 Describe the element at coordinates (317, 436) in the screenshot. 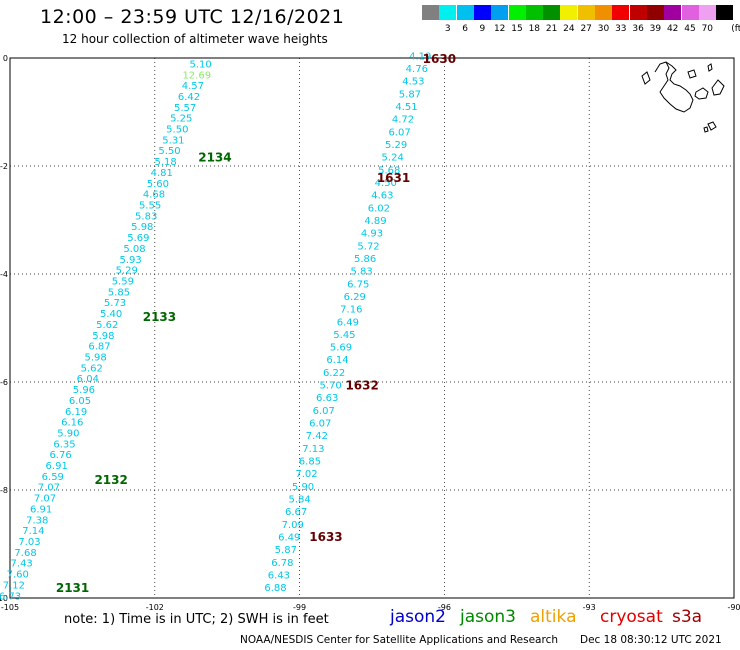

I see `wave-height-value: 7.42` at that location.